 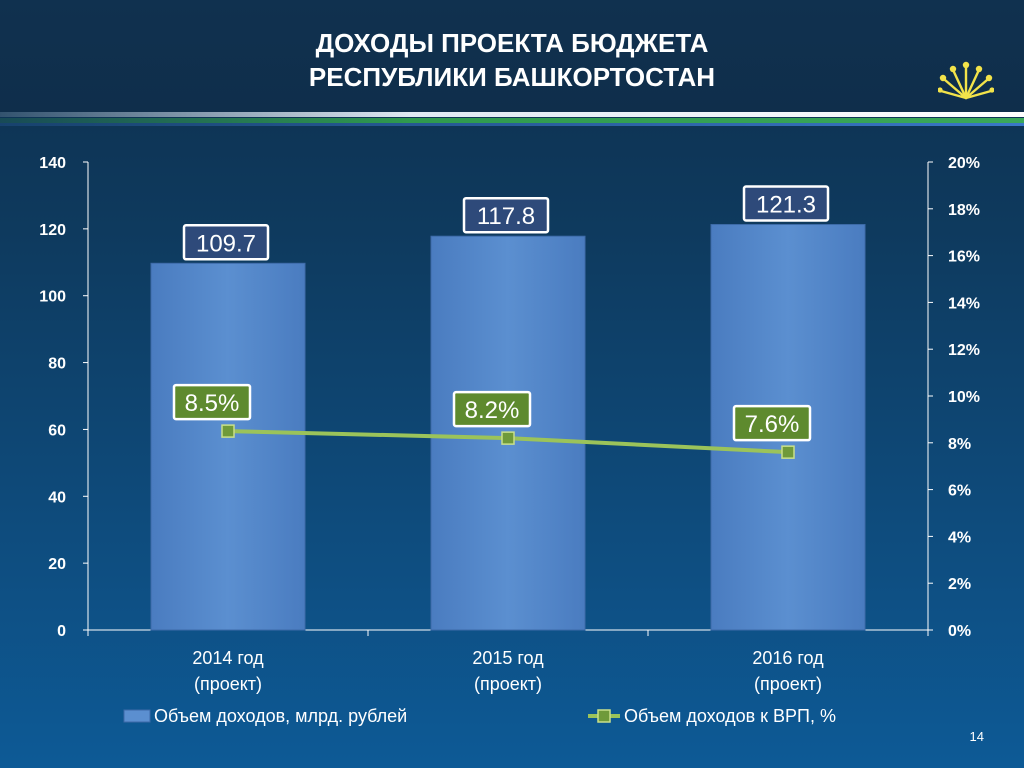 I want to click on legend-bar-label: Объем доходов, млрд. рублей, so click(x=280, y=716).